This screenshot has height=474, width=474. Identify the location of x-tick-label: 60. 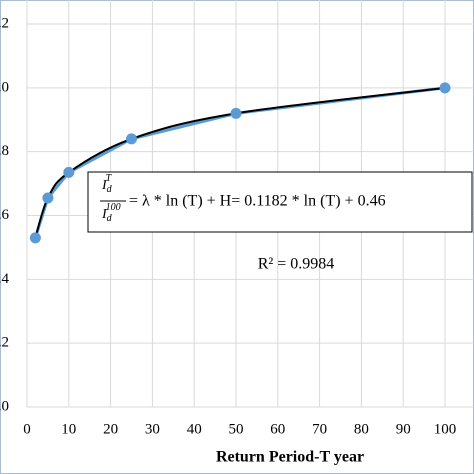
(277, 429).